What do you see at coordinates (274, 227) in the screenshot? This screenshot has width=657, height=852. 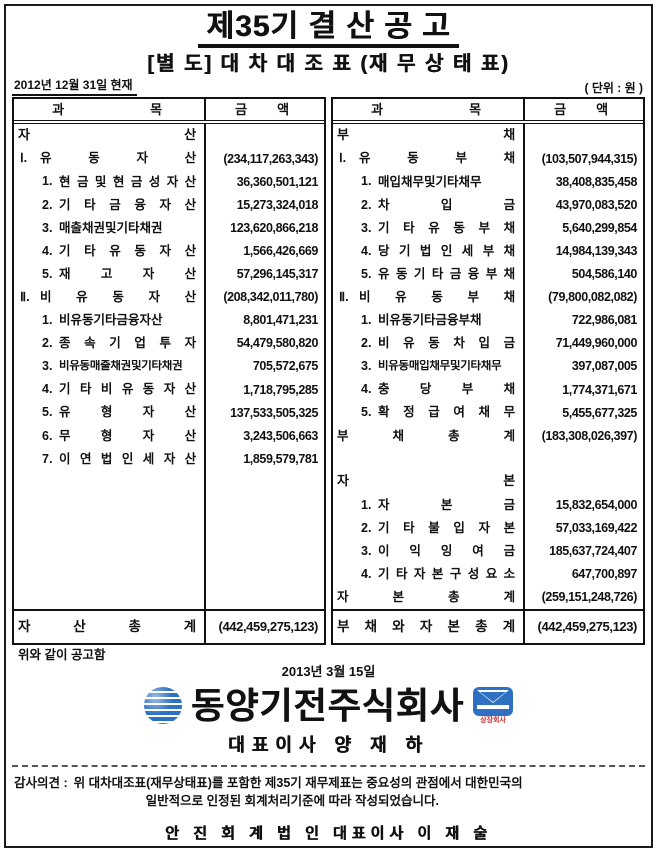 I see `amount-value: 123,620,866,218` at bounding box center [274, 227].